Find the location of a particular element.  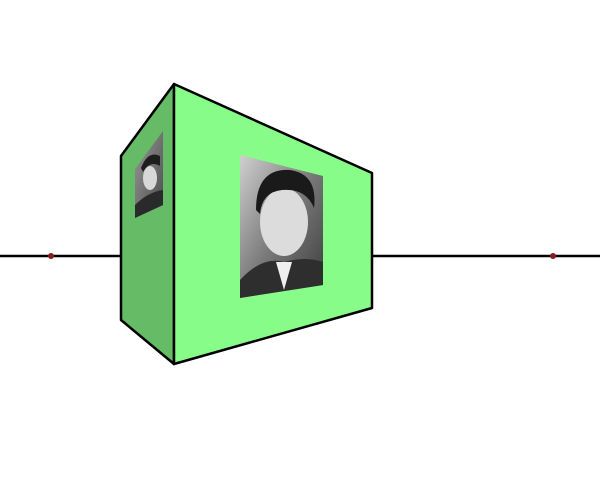

portrait-right is located at coordinates (281, 226).